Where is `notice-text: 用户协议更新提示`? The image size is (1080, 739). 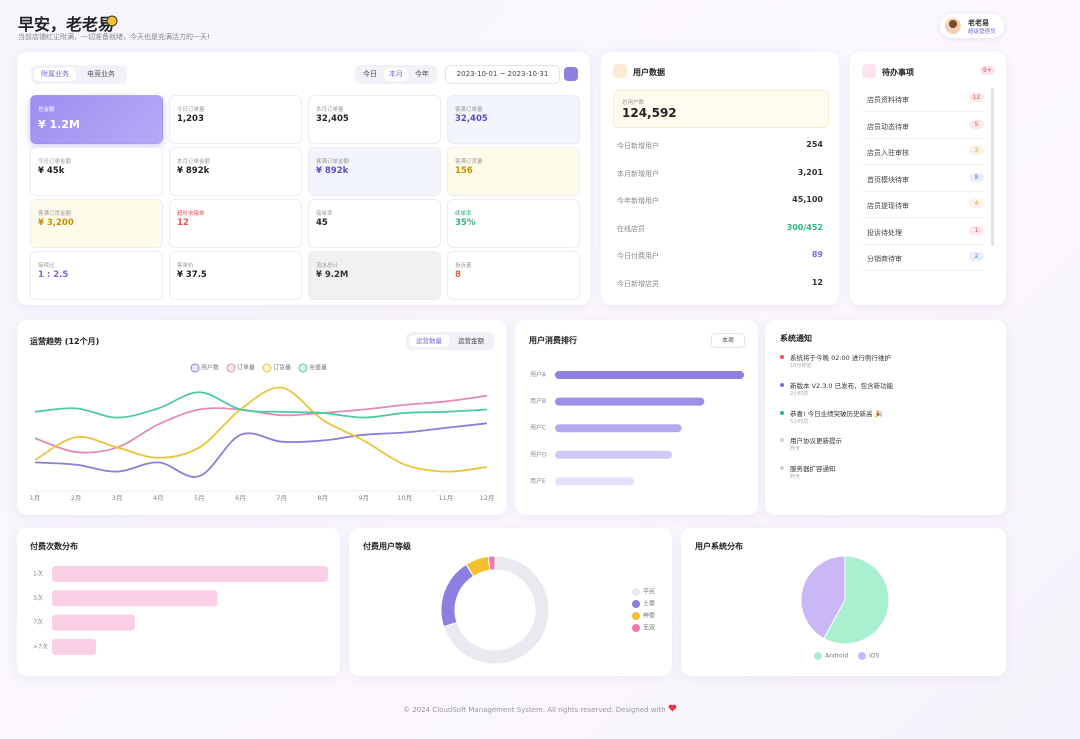
notice-text: 用户协议更新提示 is located at coordinates (816, 441).